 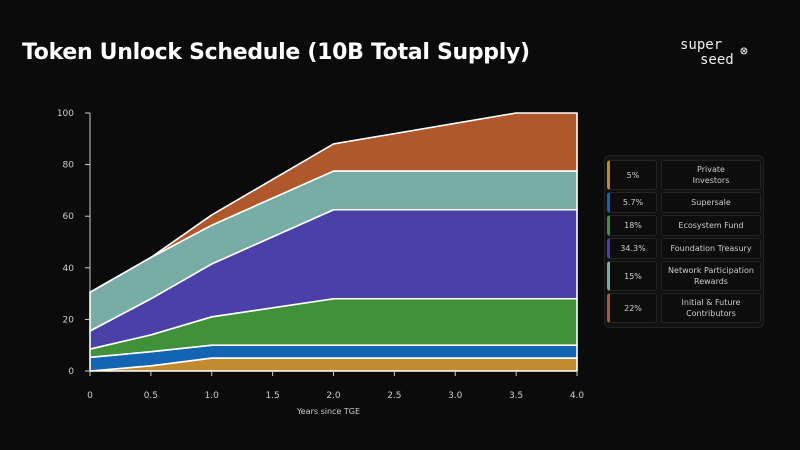 I want to click on x-tick-label: 1.0, so click(x=212, y=396).